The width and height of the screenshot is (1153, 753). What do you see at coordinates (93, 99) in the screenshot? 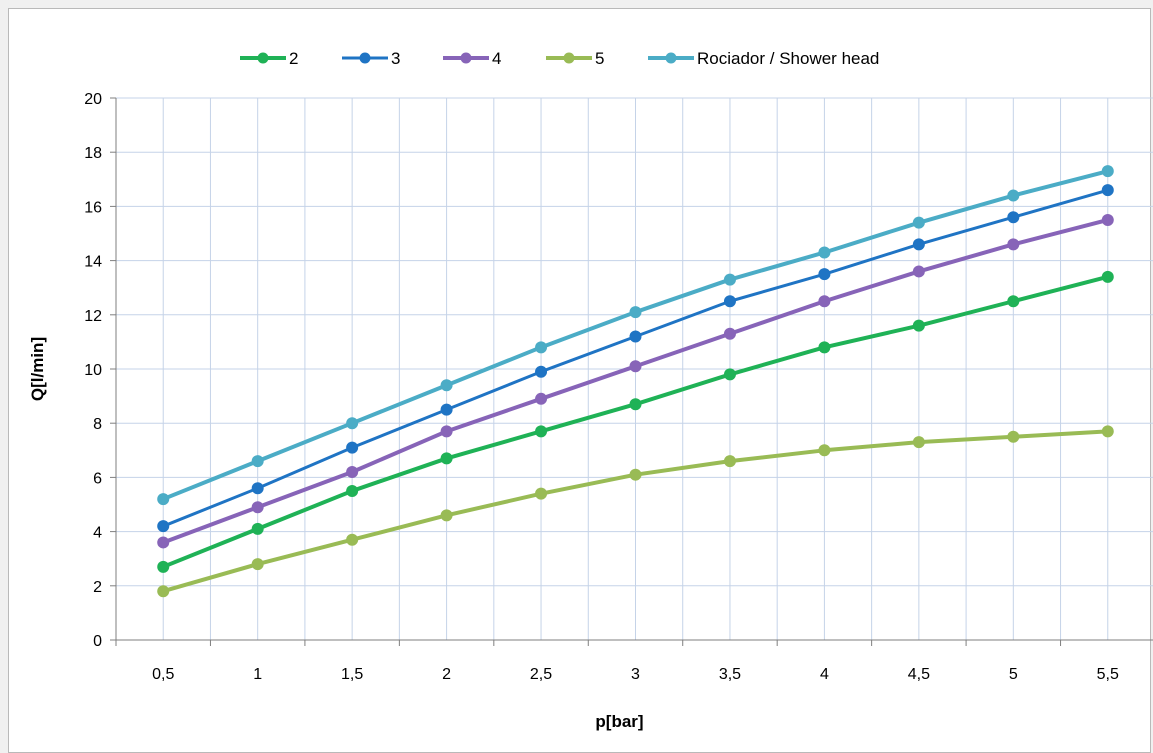
I see `y-tick-label: 20` at bounding box center [93, 99].